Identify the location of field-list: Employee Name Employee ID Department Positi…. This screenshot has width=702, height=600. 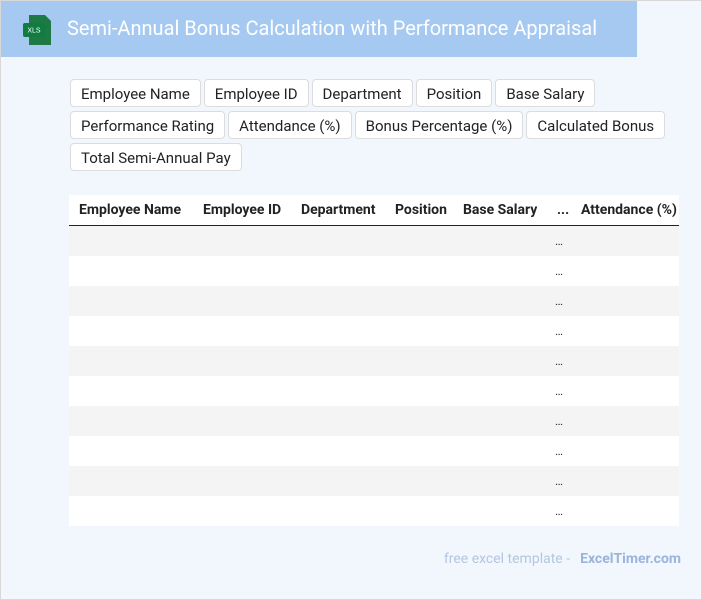
(370, 125).